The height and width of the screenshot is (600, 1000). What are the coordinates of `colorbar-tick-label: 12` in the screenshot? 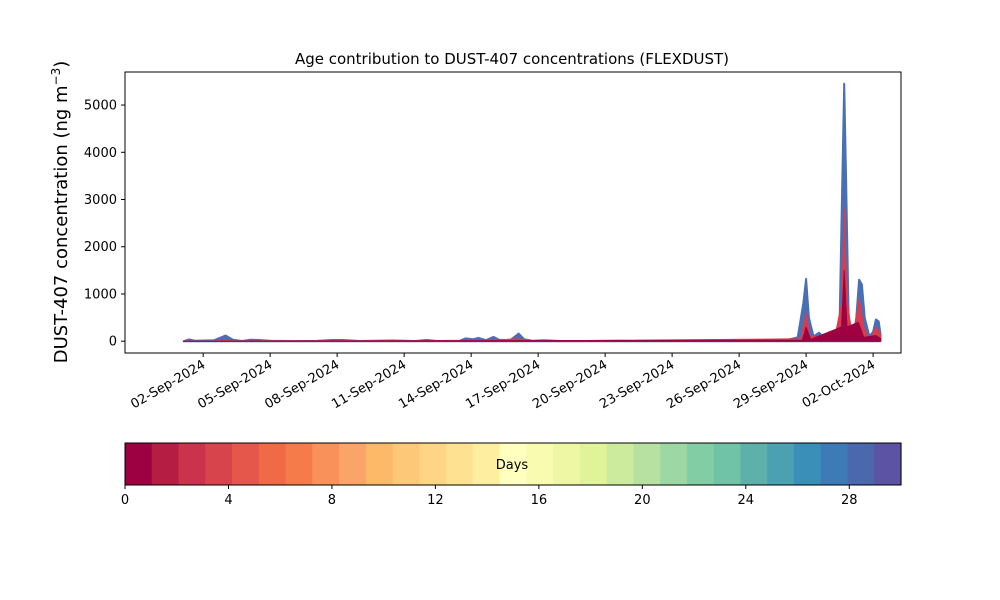 It's located at (435, 500).